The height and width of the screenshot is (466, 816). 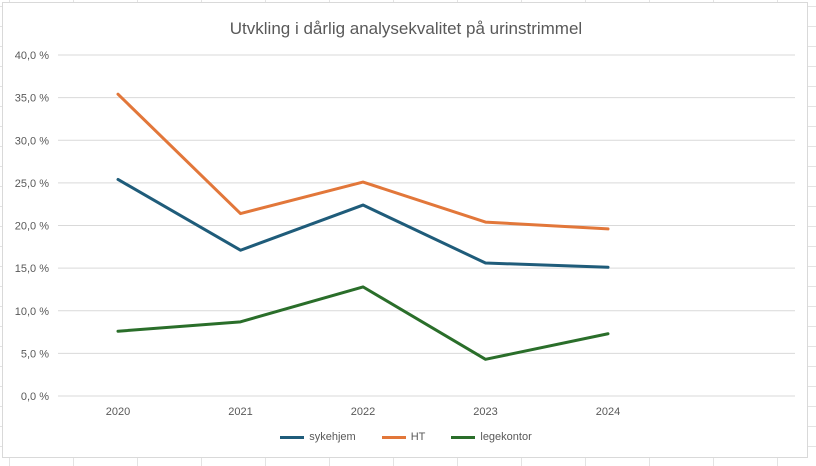 What do you see at coordinates (32, 99) in the screenshot?
I see `y-tick-label: 35,0 %` at bounding box center [32, 99].